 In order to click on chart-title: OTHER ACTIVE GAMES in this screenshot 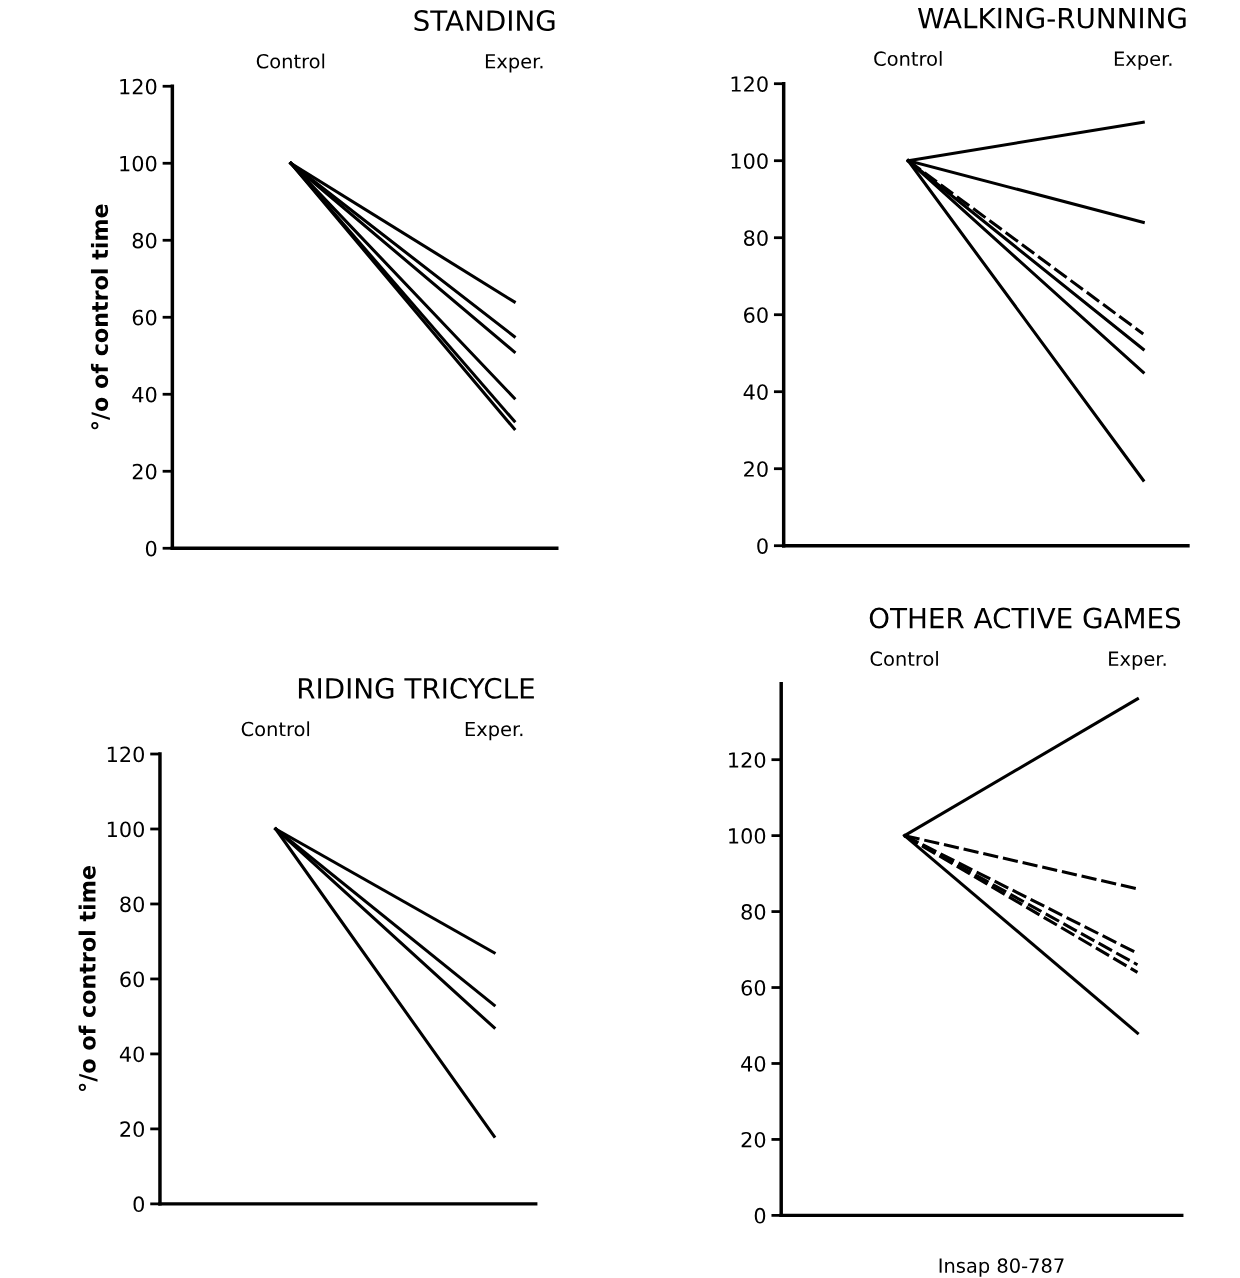, I will do `click(1025, 618)`.